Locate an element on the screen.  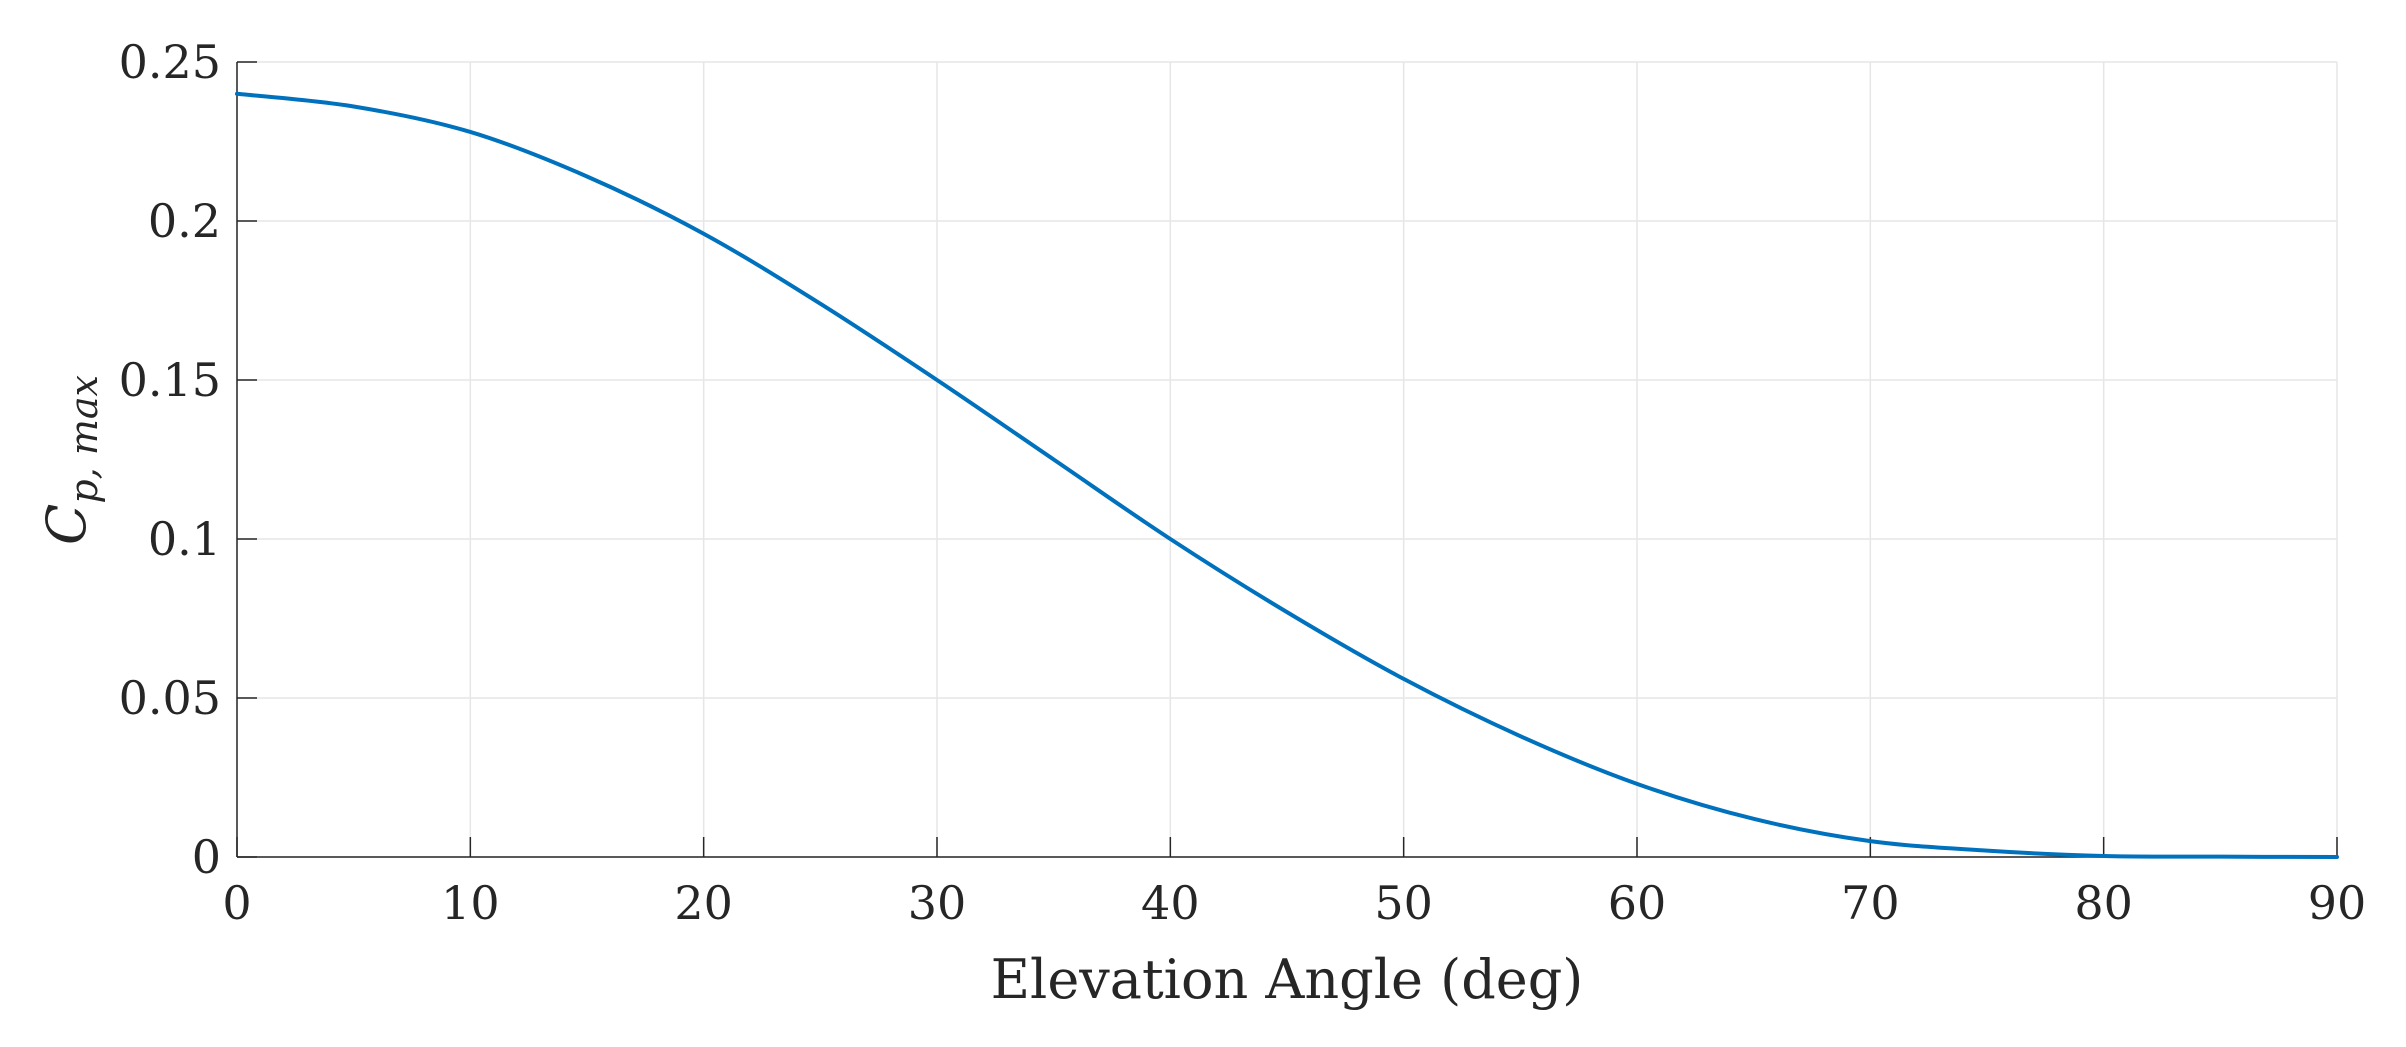
x-tick-labels: 0 10 20 30 40 50 60 70 80 90 is located at coordinates (1294, 903).